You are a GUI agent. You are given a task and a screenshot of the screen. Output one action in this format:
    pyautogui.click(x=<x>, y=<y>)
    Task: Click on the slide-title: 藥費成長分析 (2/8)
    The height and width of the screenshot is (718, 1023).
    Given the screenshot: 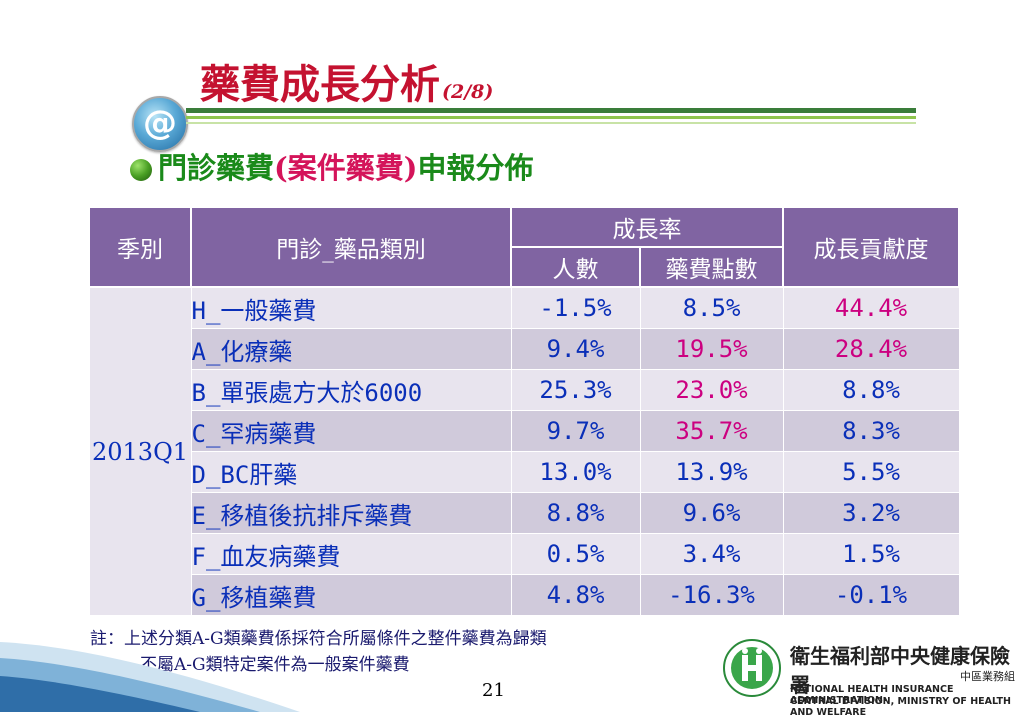 What is the action you would take?
    pyautogui.click(x=346, y=81)
    